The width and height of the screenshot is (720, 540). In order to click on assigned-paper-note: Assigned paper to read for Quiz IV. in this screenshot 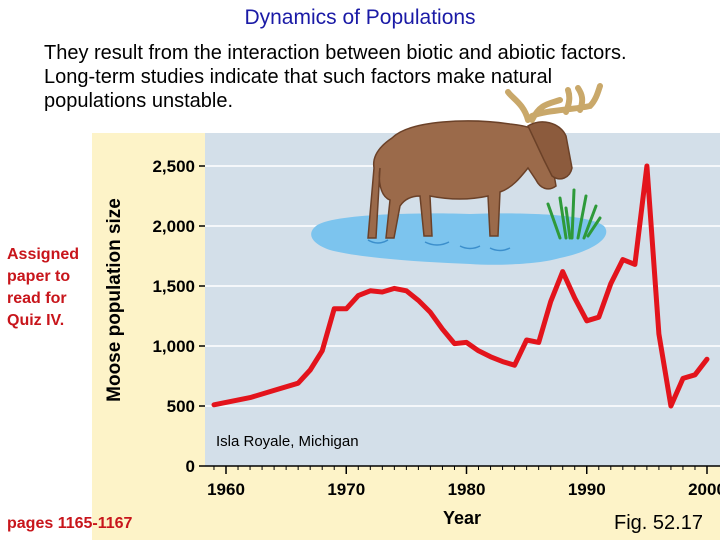, I will do `click(52, 288)`.